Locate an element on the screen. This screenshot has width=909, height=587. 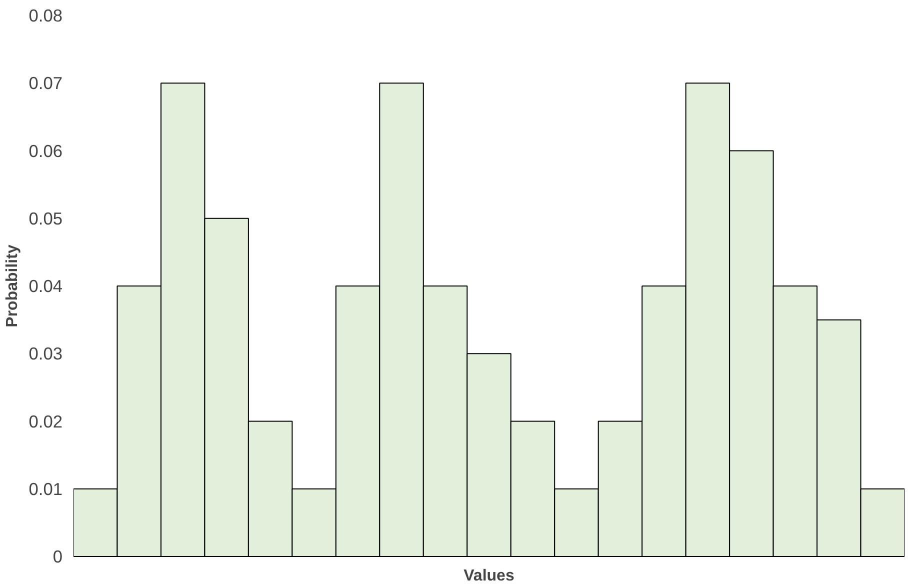
y-tick-label: 0.04 is located at coordinates (45, 286).